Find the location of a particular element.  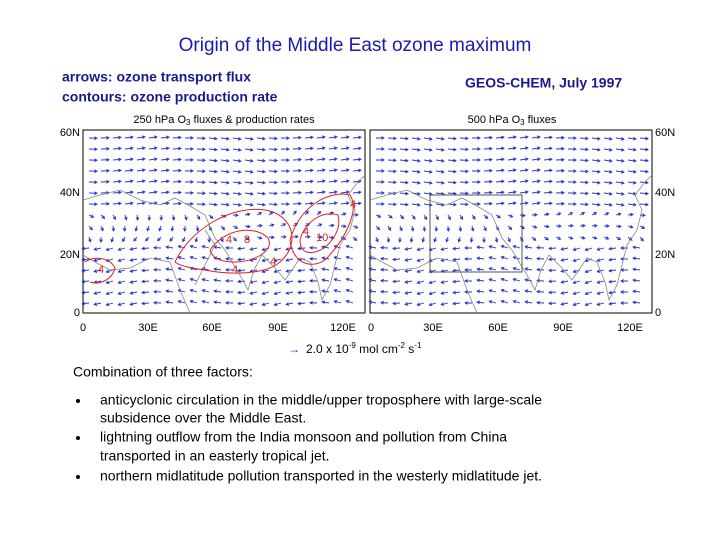

legend-exp: -9 is located at coordinates (353, 345).